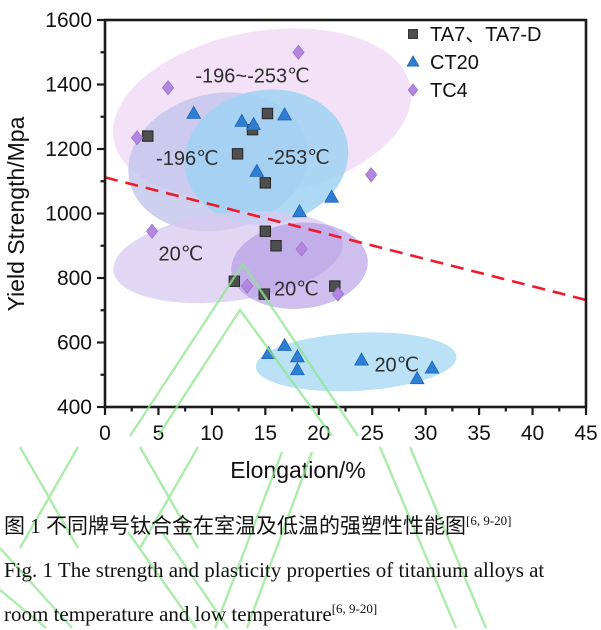  I want to click on temperature-label: -253℃, so click(298, 158).